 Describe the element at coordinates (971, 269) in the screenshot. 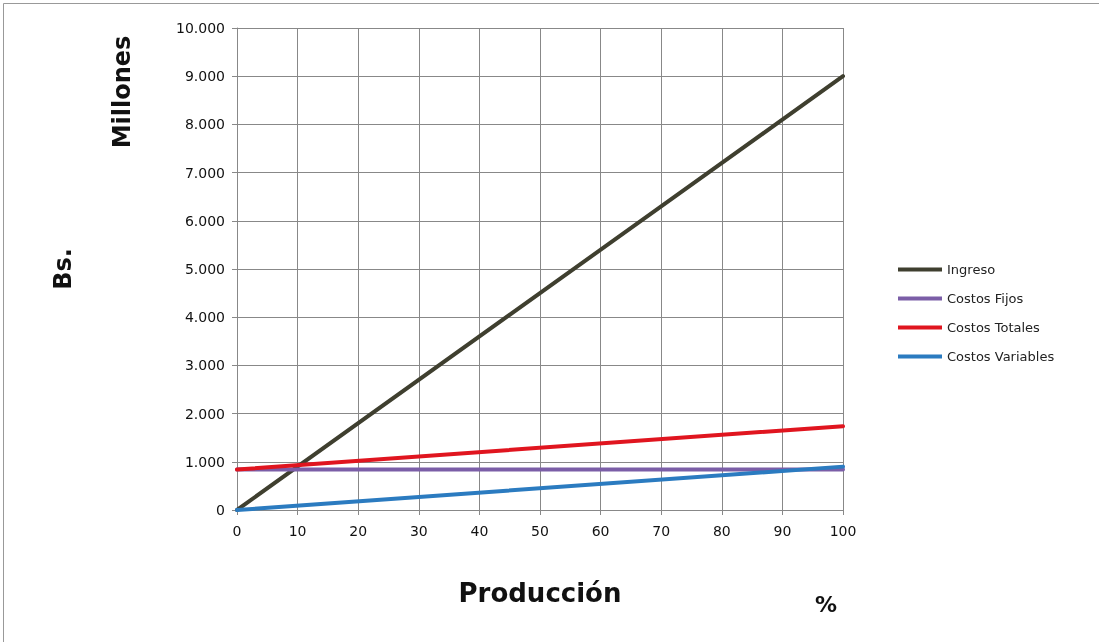

I see `legend-label: Ingreso` at that location.